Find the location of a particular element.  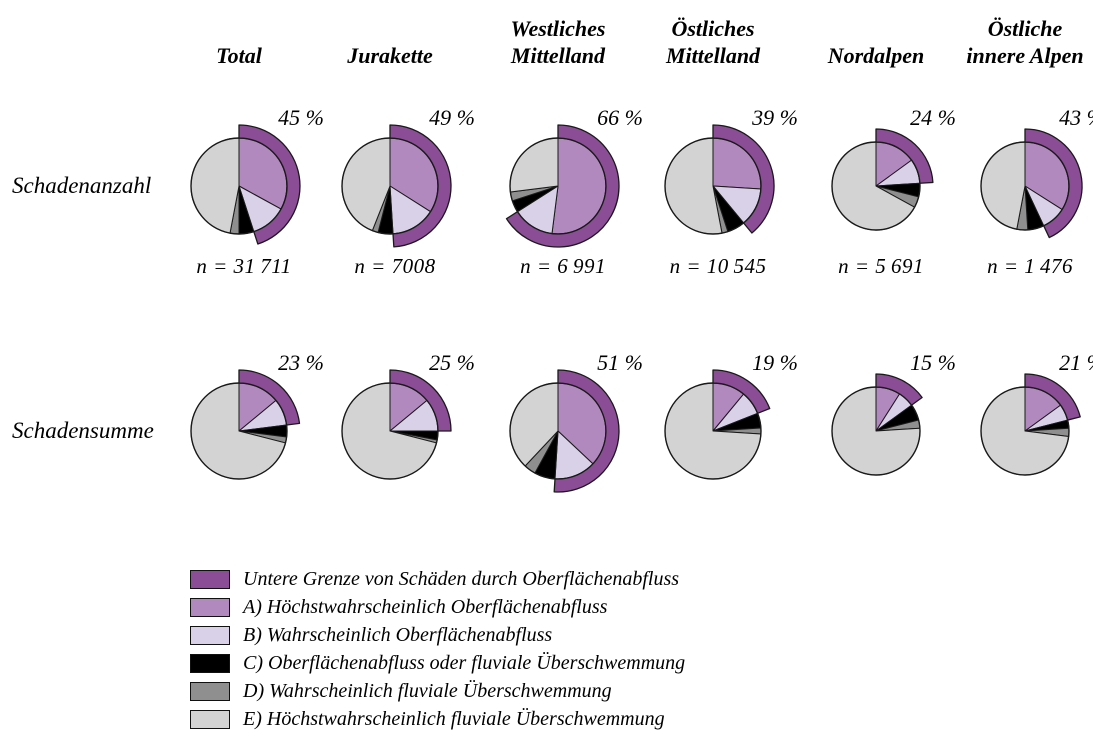

pct-label: 51 % is located at coordinates (620, 362).